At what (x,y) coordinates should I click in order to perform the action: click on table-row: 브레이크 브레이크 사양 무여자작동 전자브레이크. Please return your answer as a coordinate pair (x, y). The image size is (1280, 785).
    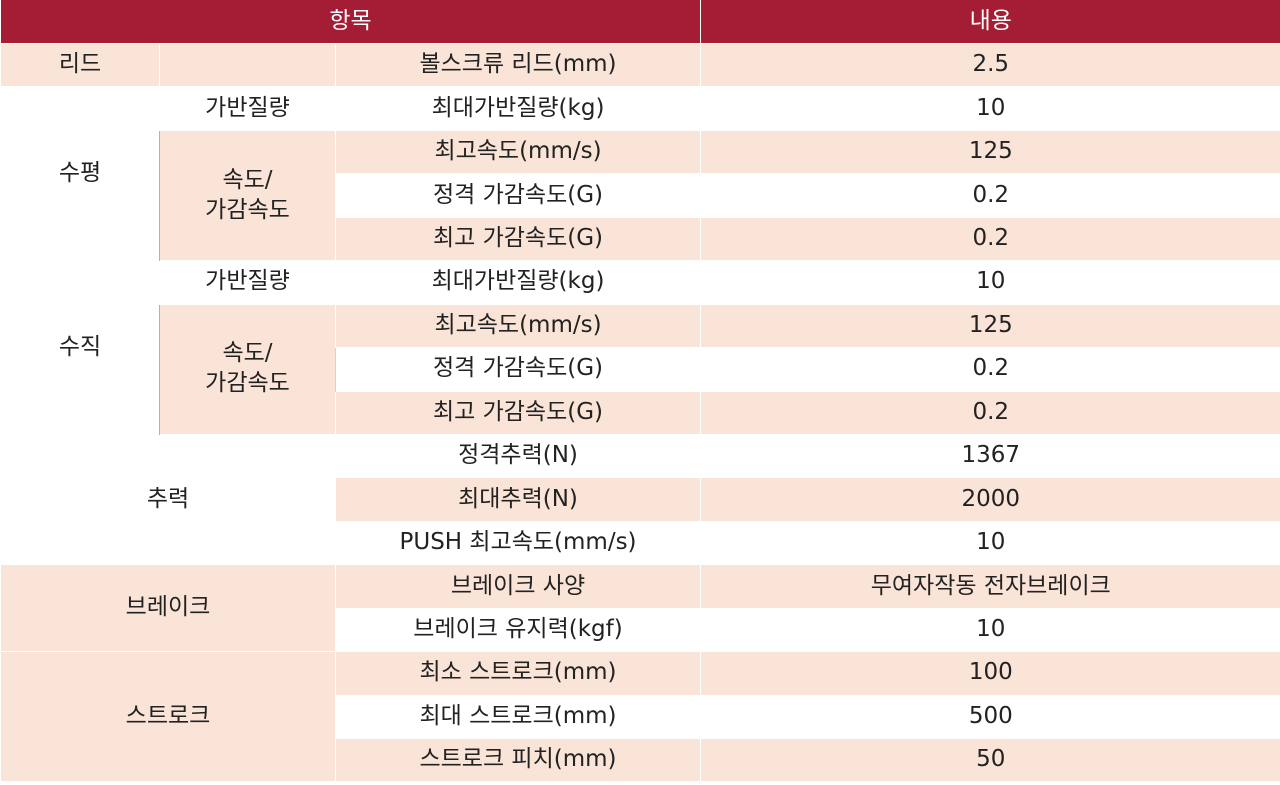
    Looking at the image, I should click on (640, 608).